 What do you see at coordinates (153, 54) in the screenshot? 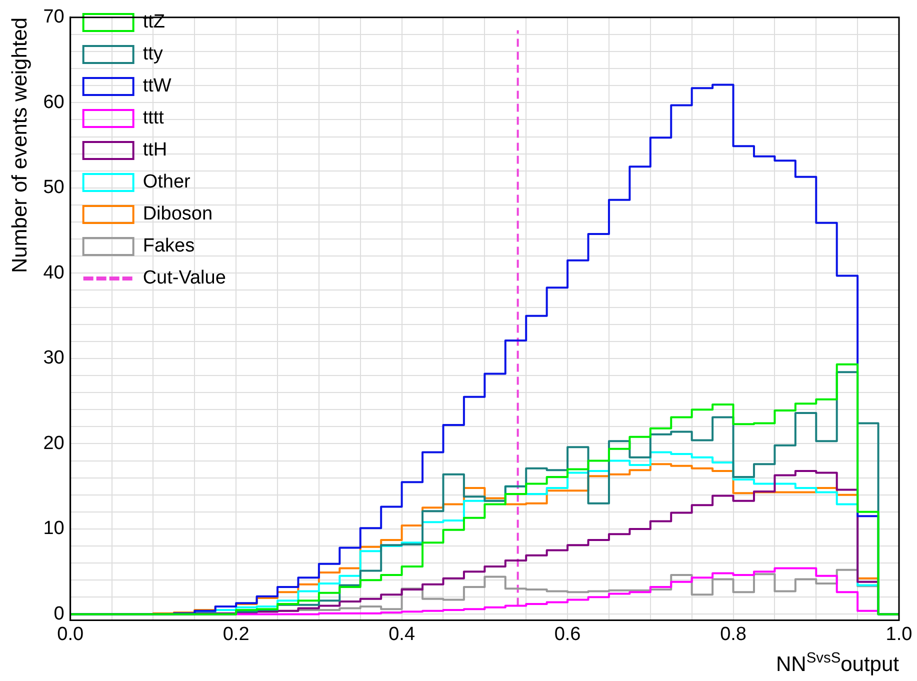
I see `legend-label: tty` at bounding box center [153, 54].